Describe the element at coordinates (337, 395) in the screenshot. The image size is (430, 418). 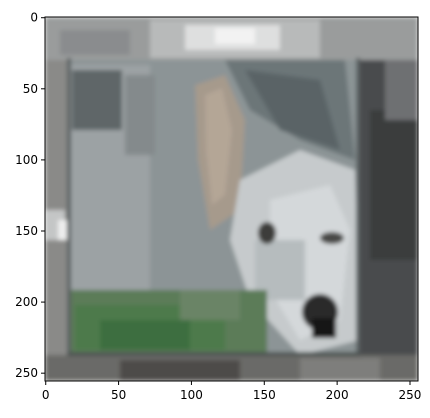
I see `x-tick-label: 200` at that location.